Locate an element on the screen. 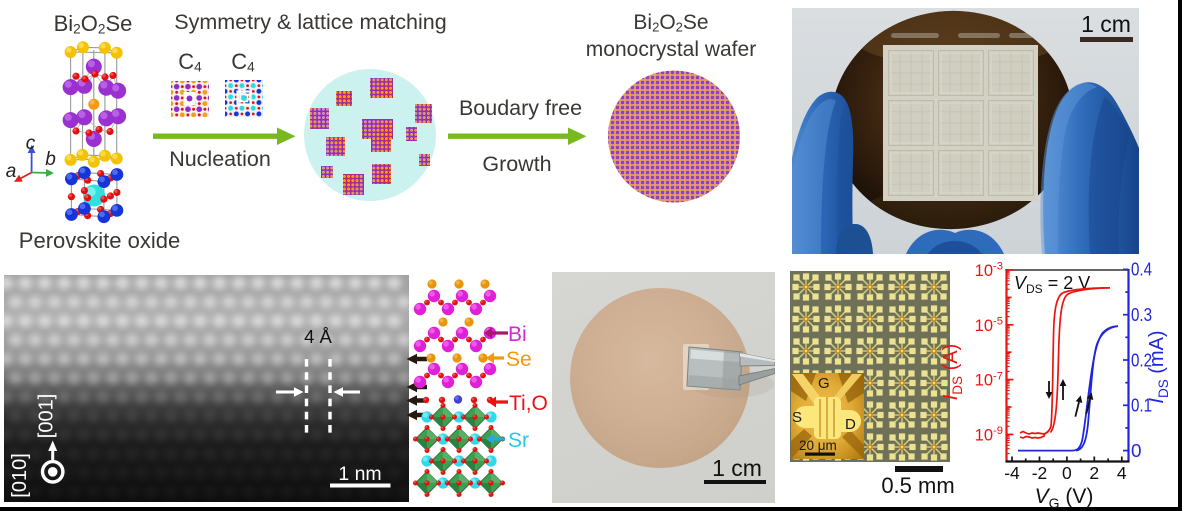 The height and width of the screenshot is (511, 1182). svg-text: Ti,O is located at coordinates (528, 403).